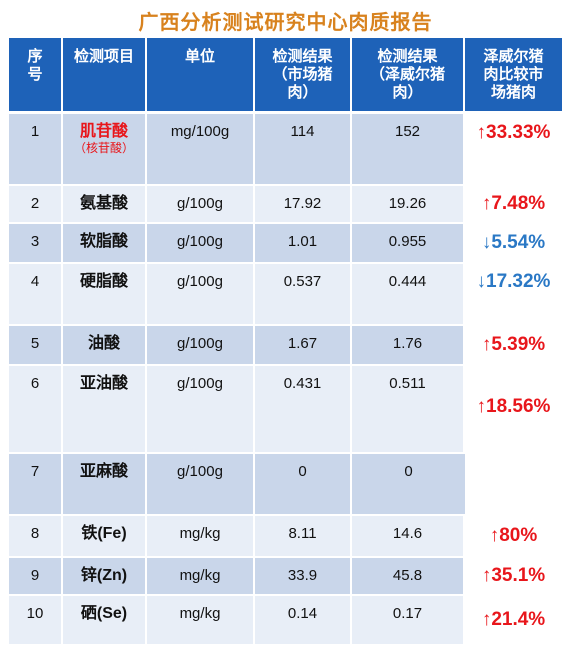 The width and height of the screenshot is (571, 651). I want to click on table-row: 4 硬脂酸 g/100g 0.537 0.444 ↓17.32%, so click(285, 295).